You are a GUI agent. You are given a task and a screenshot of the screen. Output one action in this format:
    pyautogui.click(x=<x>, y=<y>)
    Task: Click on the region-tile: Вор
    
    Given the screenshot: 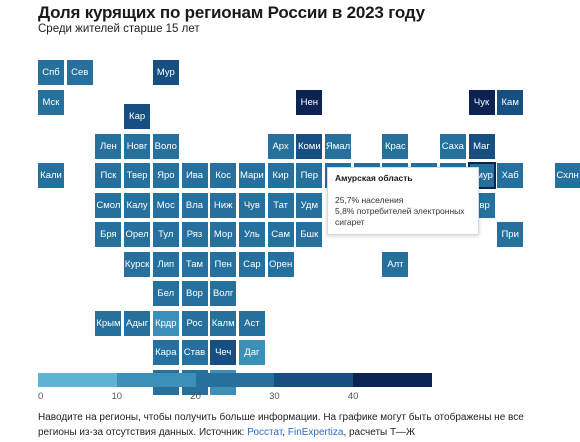 What is the action you would take?
    pyautogui.click(x=194, y=294)
    